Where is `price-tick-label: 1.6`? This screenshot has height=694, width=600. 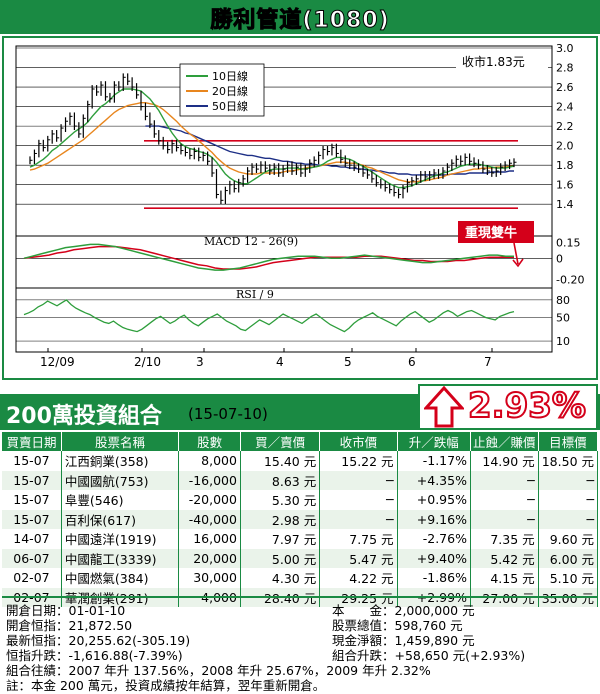 price-tick-label: 1.6 is located at coordinates (565, 185).